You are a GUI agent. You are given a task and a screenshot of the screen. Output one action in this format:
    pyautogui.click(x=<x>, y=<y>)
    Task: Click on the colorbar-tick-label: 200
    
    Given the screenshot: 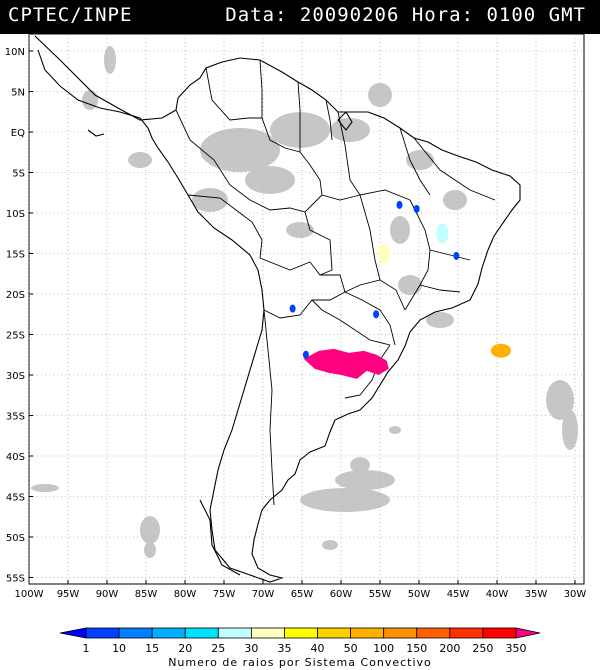 What is the action you would take?
    pyautogui.click(x=449, y=648)
    